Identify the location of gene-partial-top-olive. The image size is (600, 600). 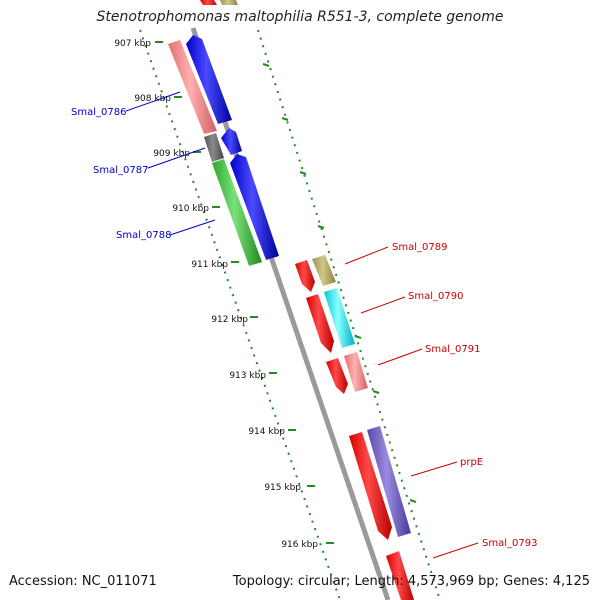
(229, 2).